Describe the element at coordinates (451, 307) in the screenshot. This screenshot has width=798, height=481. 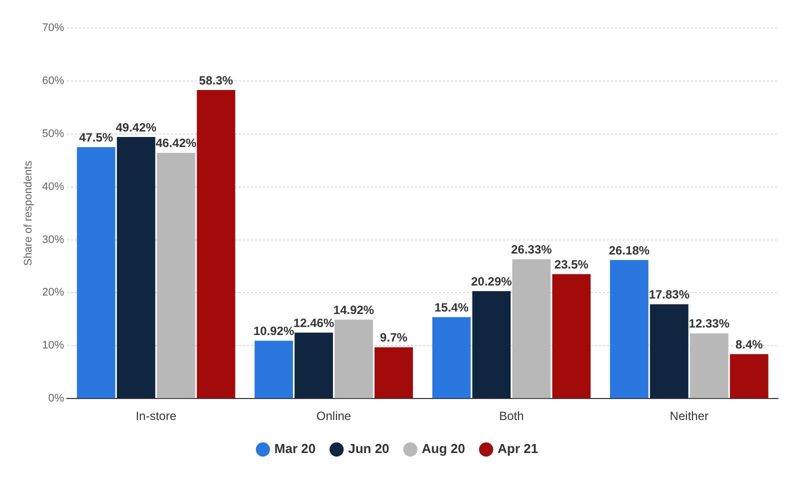
I see `data-label: 15.4%` at that location.